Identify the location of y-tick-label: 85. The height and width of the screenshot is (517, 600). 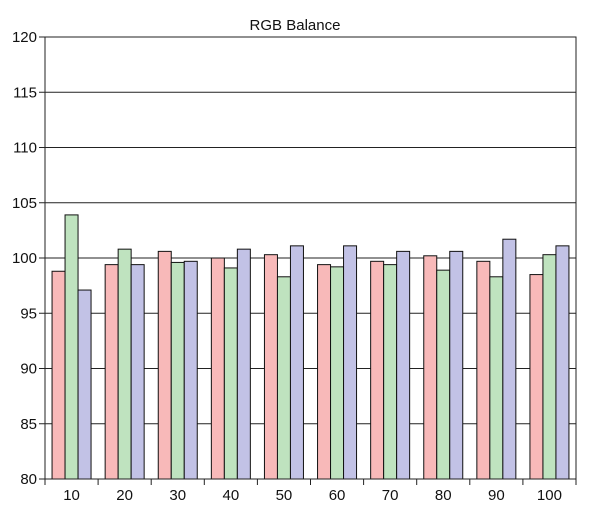
(28, 424).